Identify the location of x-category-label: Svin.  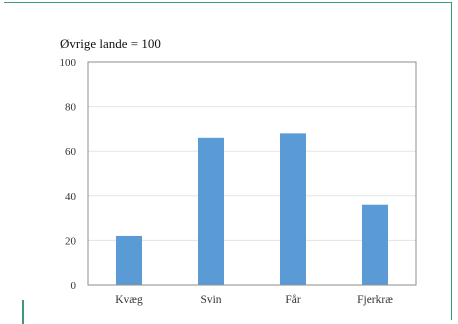
(210, 300).